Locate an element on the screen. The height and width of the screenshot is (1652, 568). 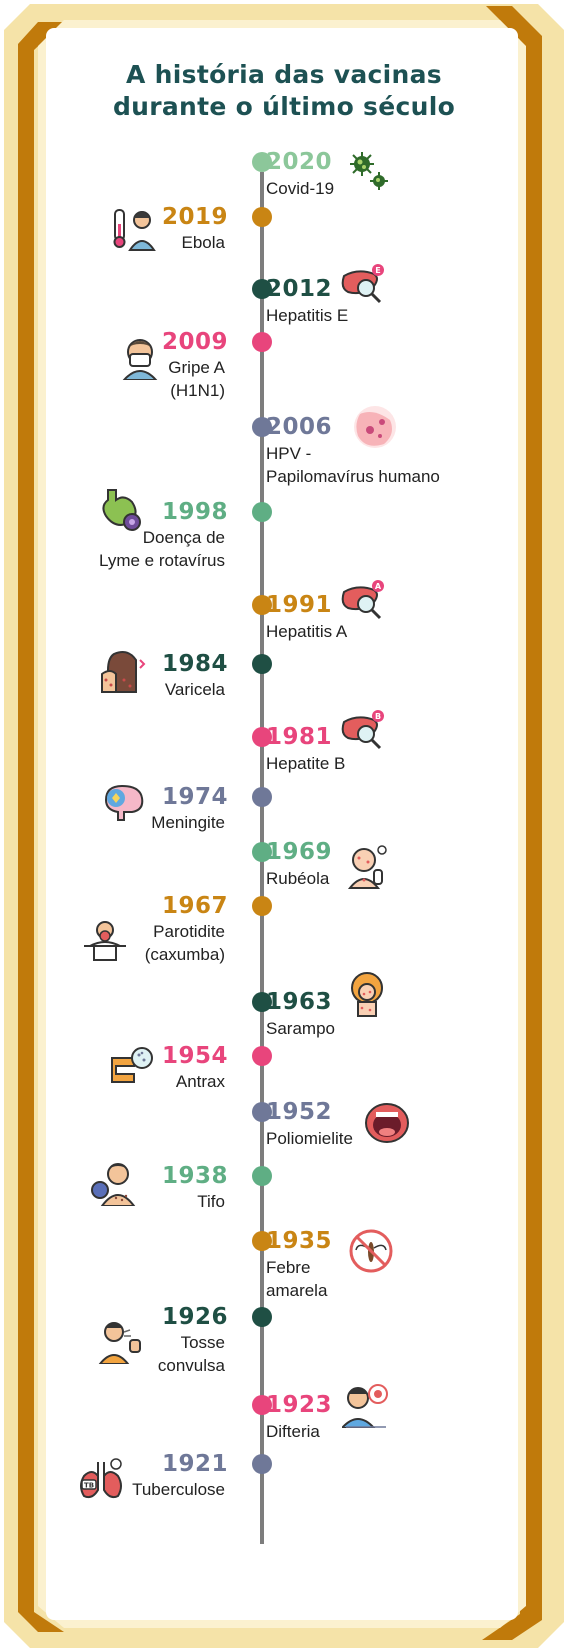
sneezing-person-icon is located at coordinates (141, 357).